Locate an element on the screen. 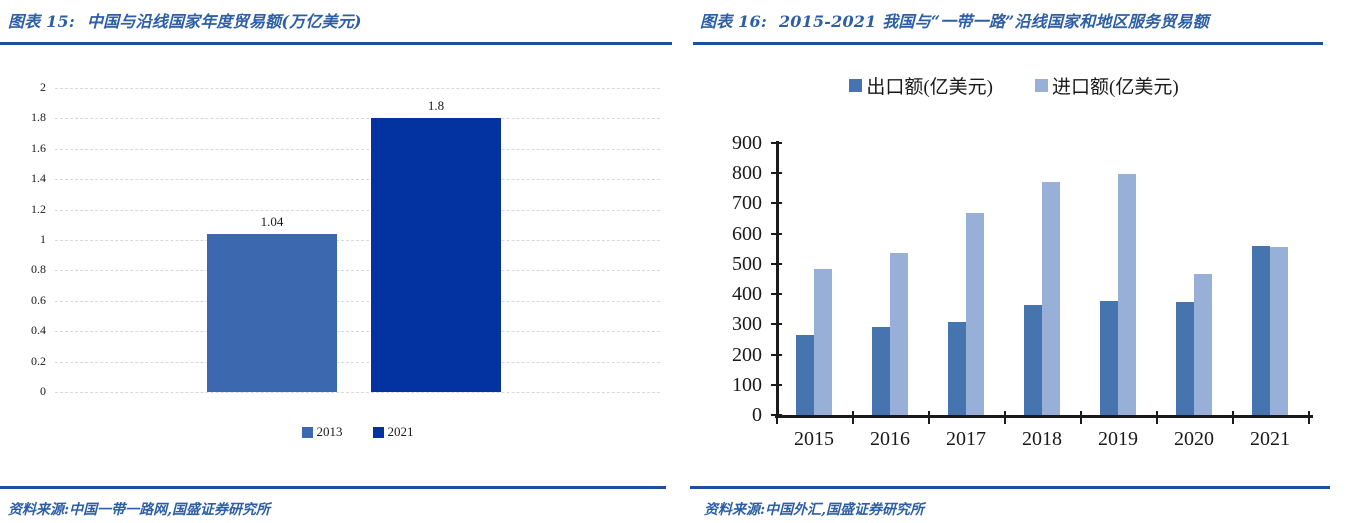 Image resolution: width=1346 pixels, height=523 pixels. figure-15-title-text: 中国与沿线国家年度贸易额(万亿美元) is located at coordinates (224, 21).